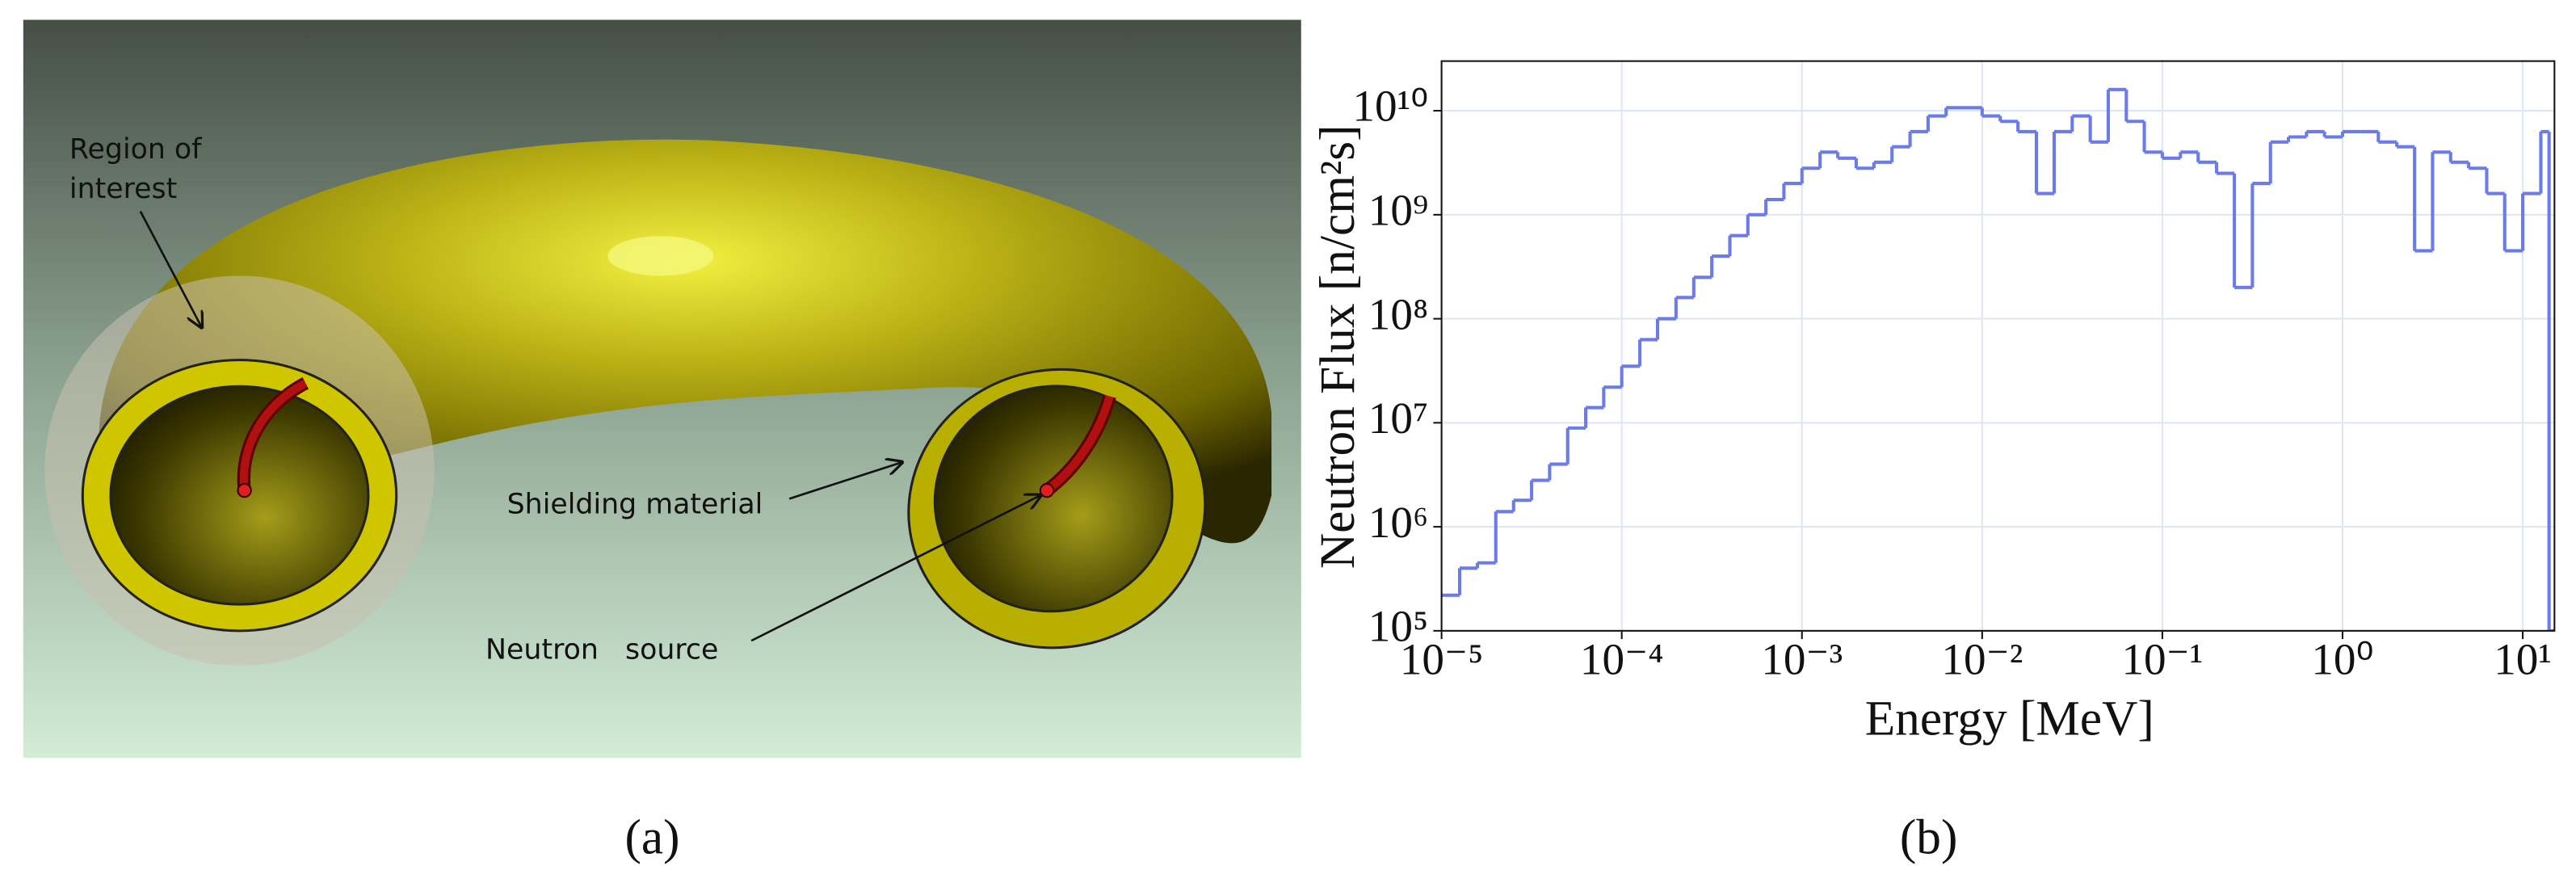 Image resolution: width=2576 pixels, height=887 pixels. I want to click on y-tick-label: 10⁶, so click(1398, 522).